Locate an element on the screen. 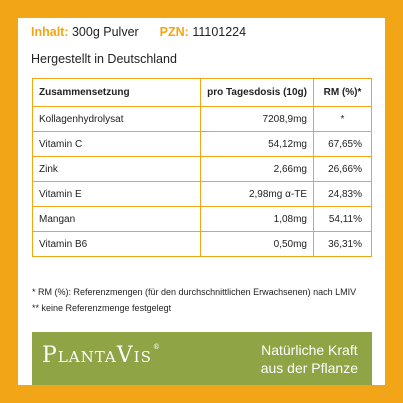  nutrient-amount: 2,98mg α-TE is located at coordinates (257, 194).